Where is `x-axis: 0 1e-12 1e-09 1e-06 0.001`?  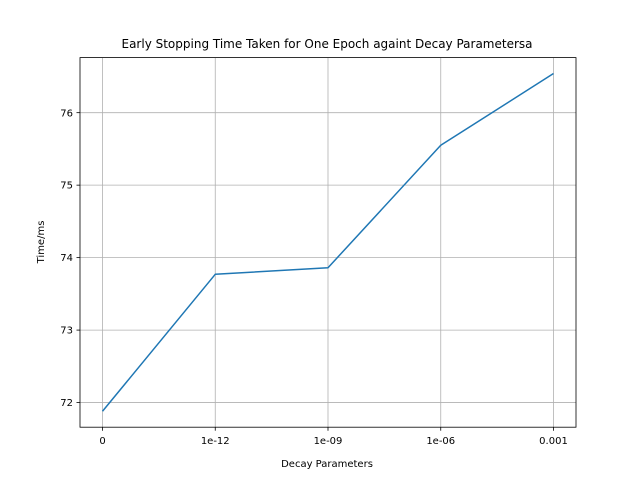 x-axis: 0 1e-12 1e-09 1e-06 0.001 is located at coordinates (333, 437).